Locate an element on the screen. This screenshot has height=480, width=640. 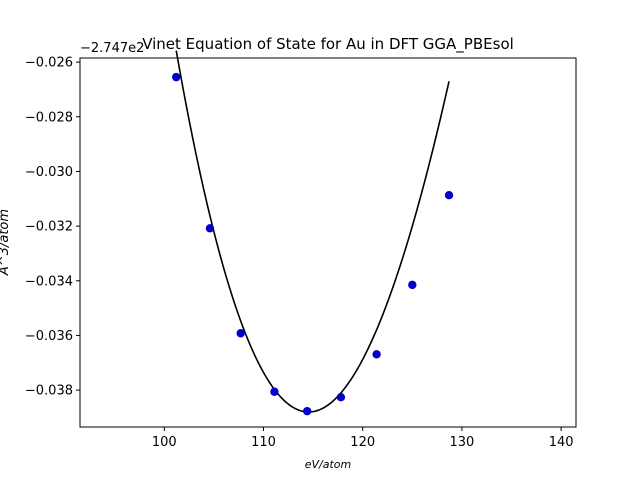
y-tick-label: −0.036 is located at coordinates (49, 336).